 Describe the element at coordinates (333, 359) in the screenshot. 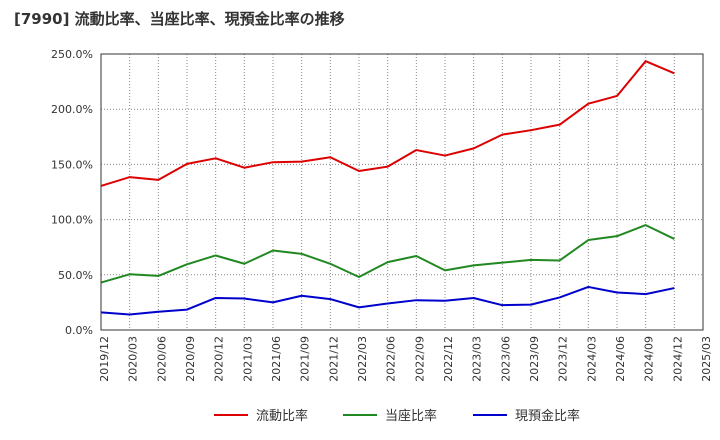

I see `x-tick-label: 2021/12` at that location.